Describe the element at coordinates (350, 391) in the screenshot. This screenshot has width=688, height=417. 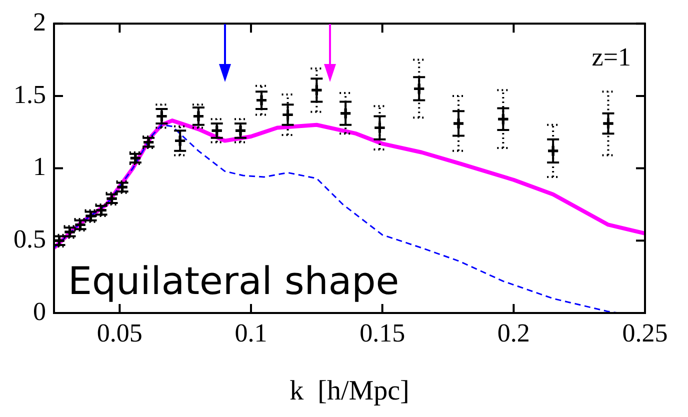
I see `x-axis-title: k [h/Mpc]` at that location.